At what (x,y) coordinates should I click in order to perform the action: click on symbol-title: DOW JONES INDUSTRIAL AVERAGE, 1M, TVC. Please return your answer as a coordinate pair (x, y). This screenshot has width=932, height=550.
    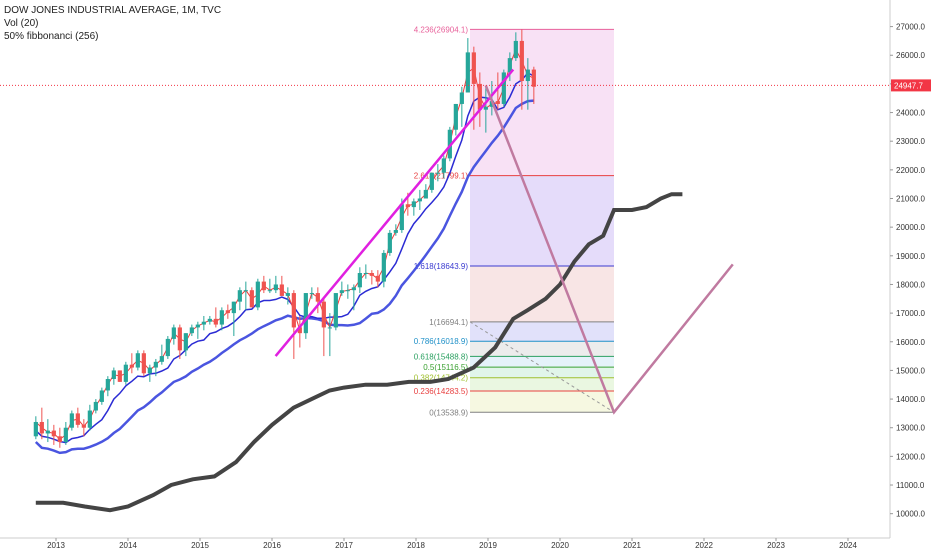
    Looking at the image, I should click on (113, 10).